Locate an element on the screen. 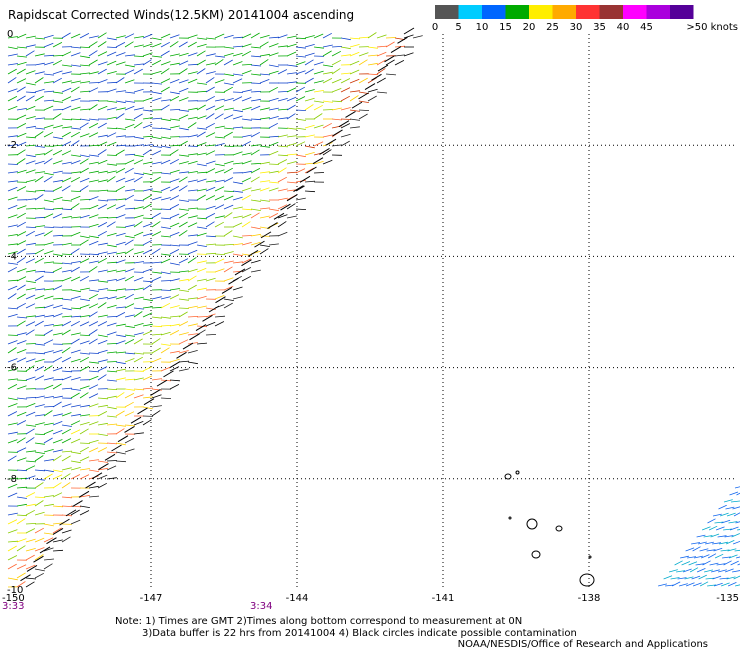  legend-swatch is located at coordinates (447, 12).